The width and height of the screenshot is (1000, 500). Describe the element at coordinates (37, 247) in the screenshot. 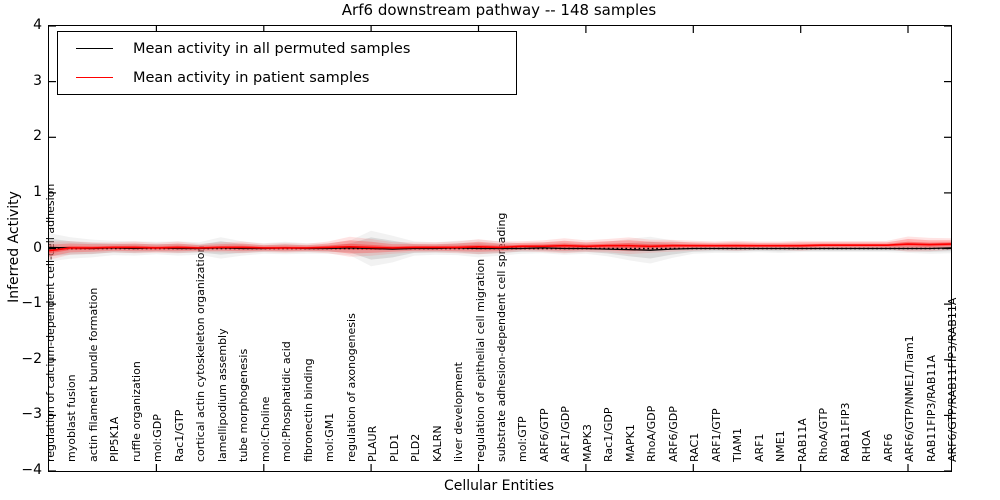

I see `y-tick-label: 0` at that location.